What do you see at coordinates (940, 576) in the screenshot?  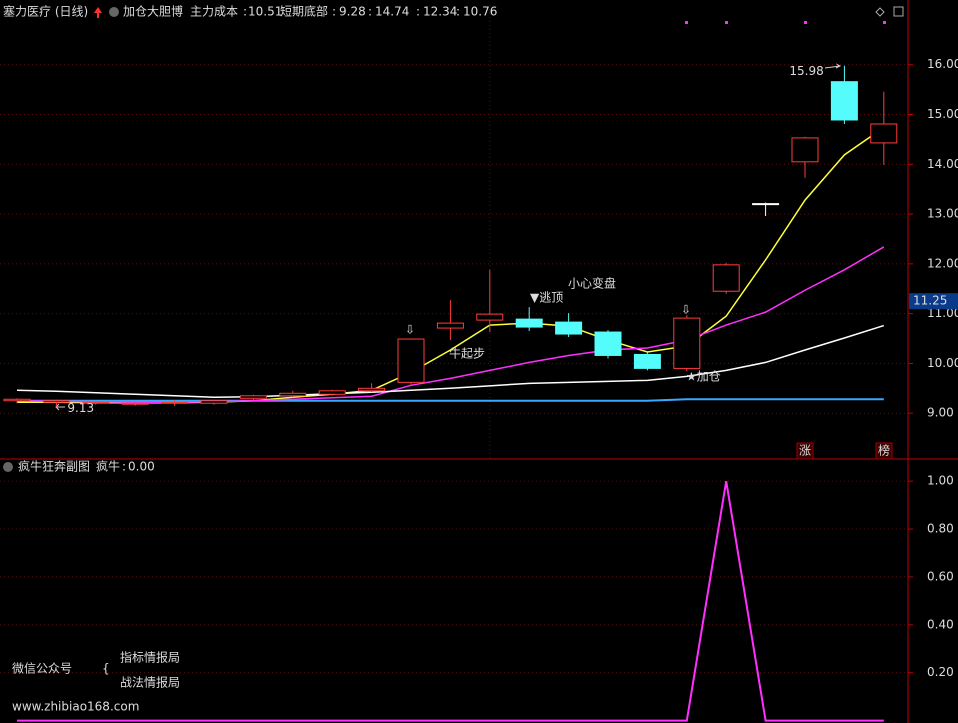 I see `y-tick-label: 0.60` at bounding box center [940, 576].